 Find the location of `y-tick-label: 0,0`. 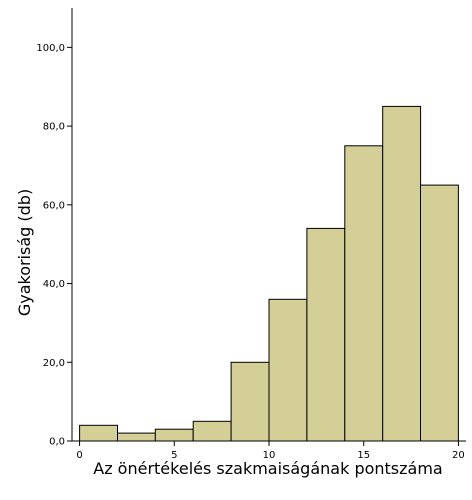

y-tick-label: 0,0 is located at coordinates (57, 442).